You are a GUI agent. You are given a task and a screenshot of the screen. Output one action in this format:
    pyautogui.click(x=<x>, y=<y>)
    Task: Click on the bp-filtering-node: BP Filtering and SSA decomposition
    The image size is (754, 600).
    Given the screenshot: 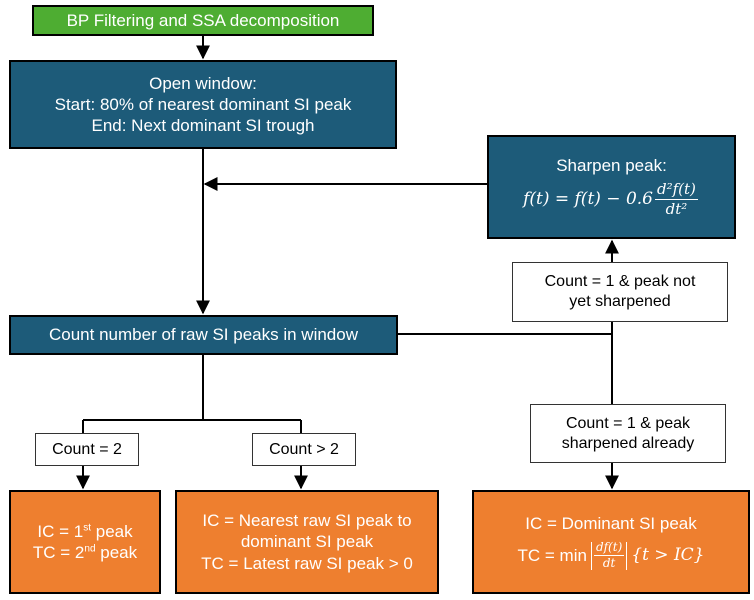 What is the action you would take?
    pyautogui.click(x=203, y=20)
    